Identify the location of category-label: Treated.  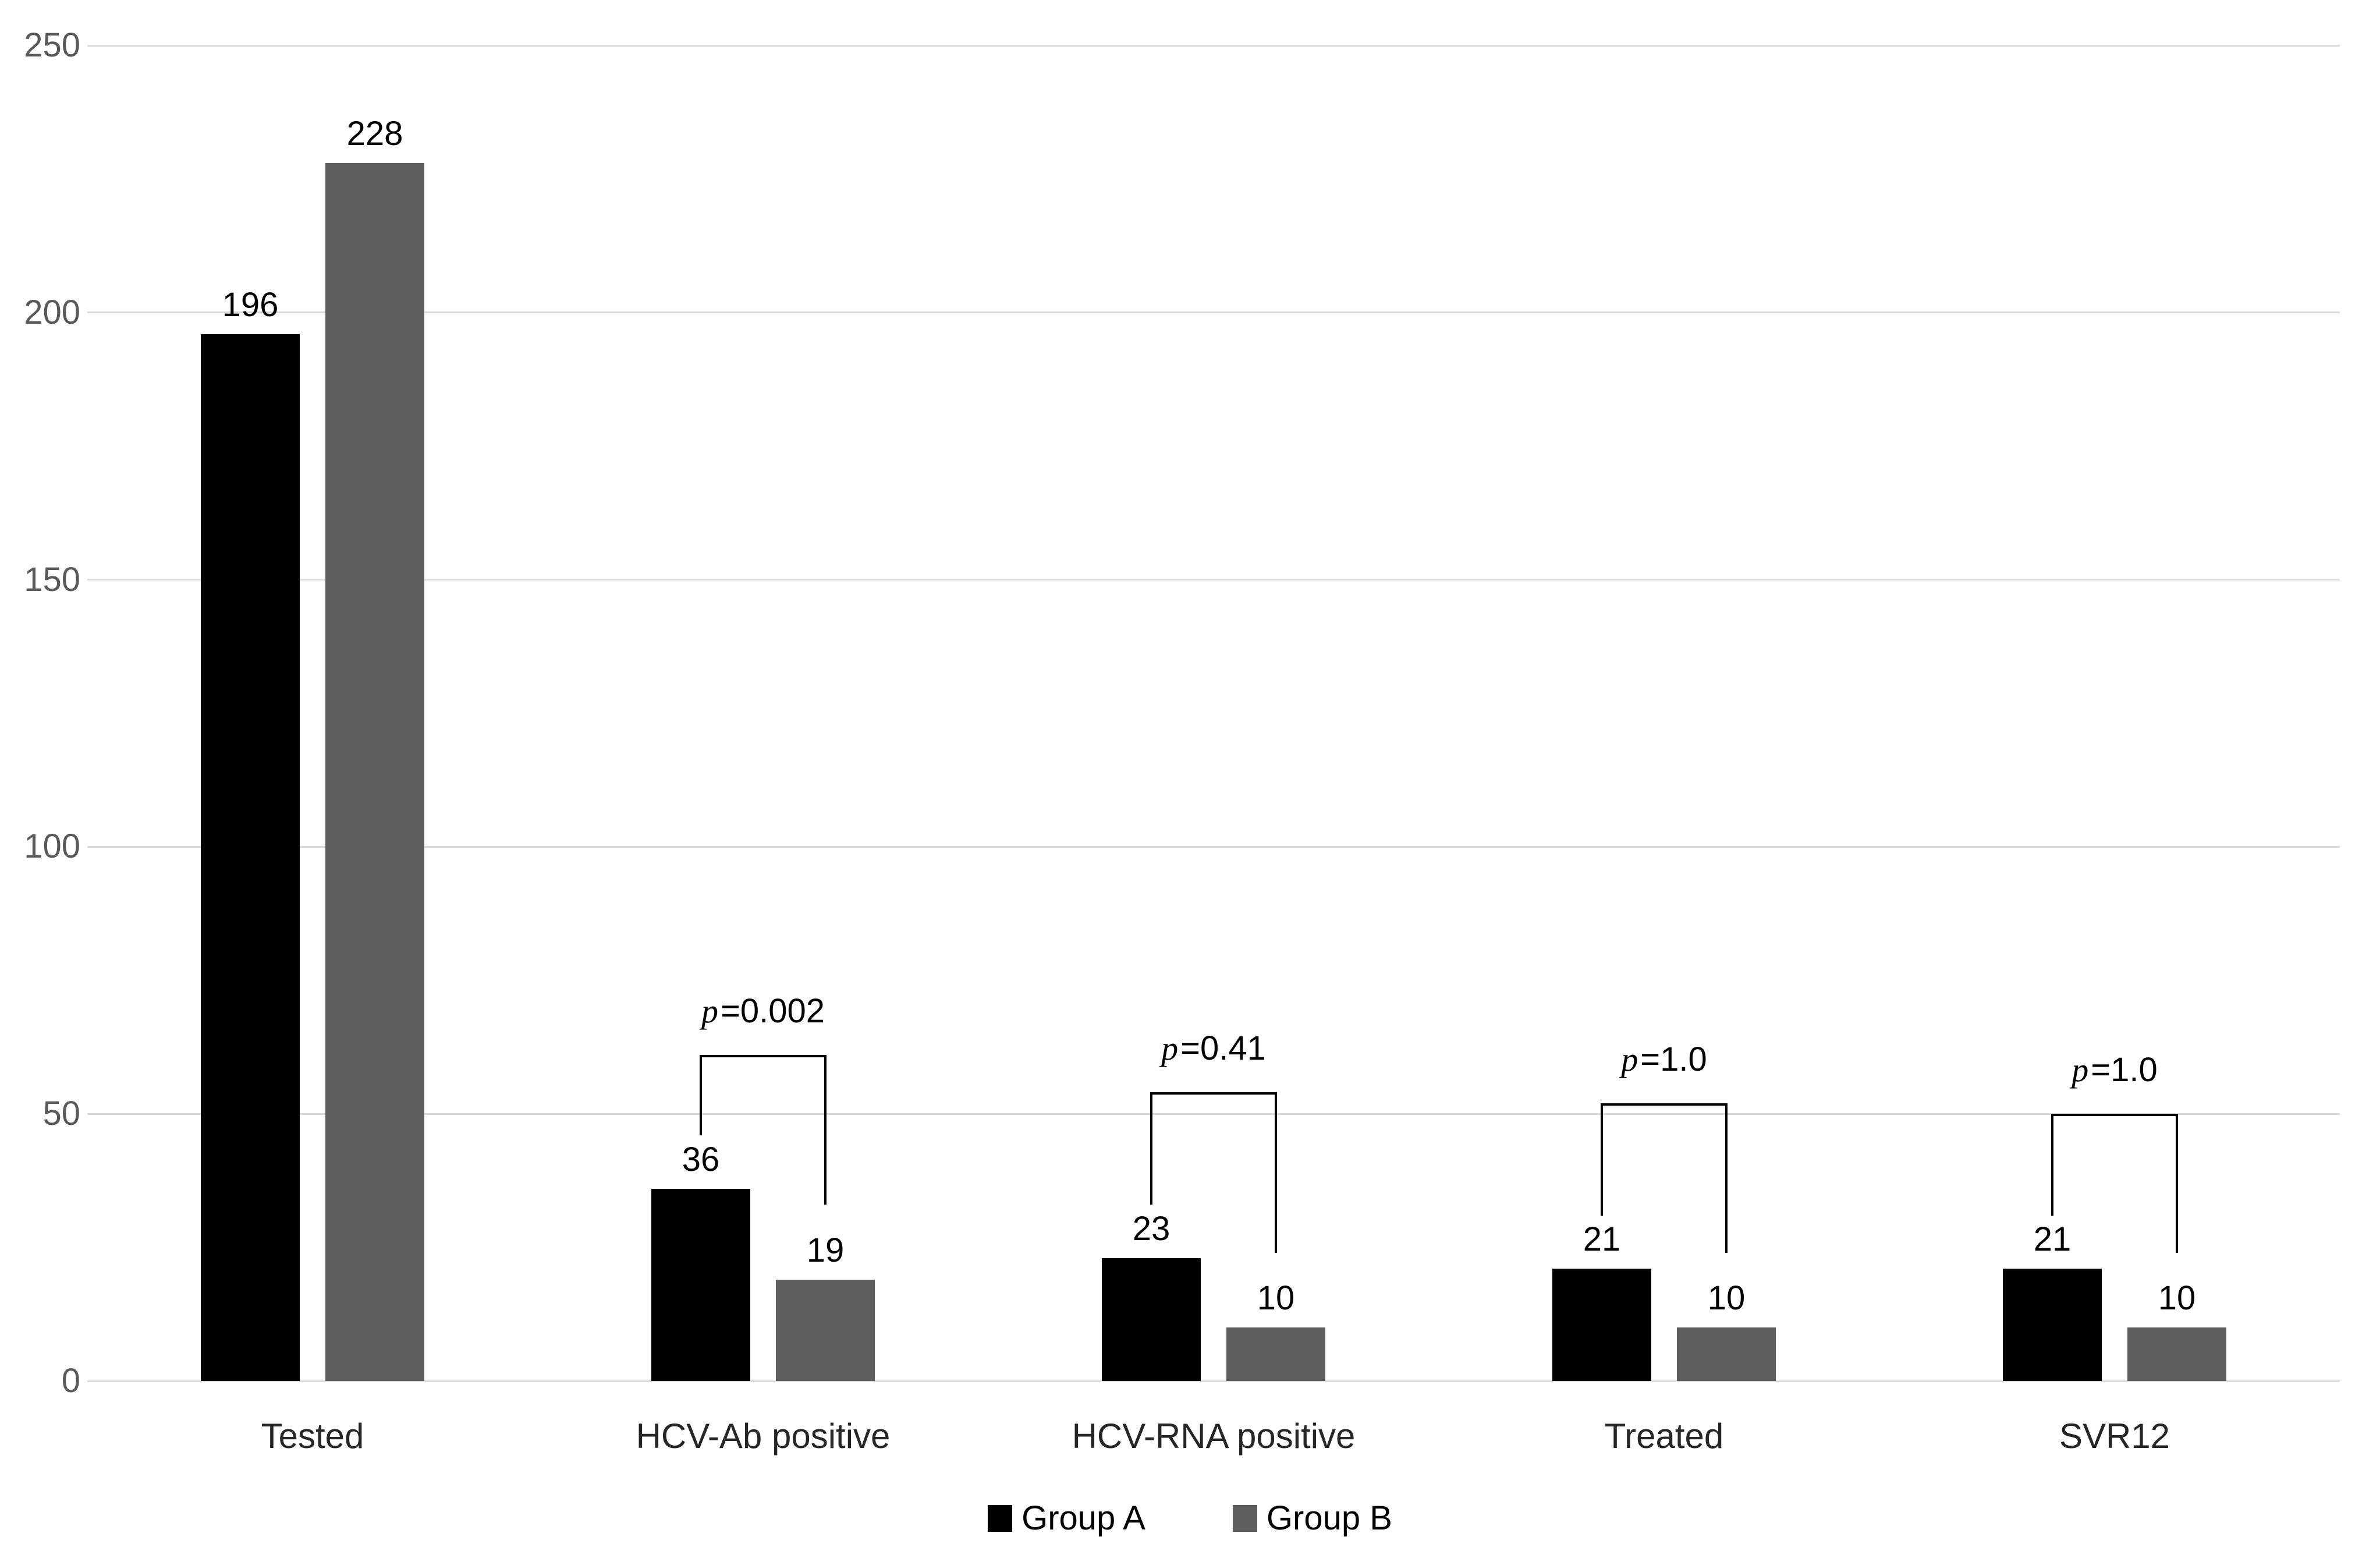
(1664, 1436).